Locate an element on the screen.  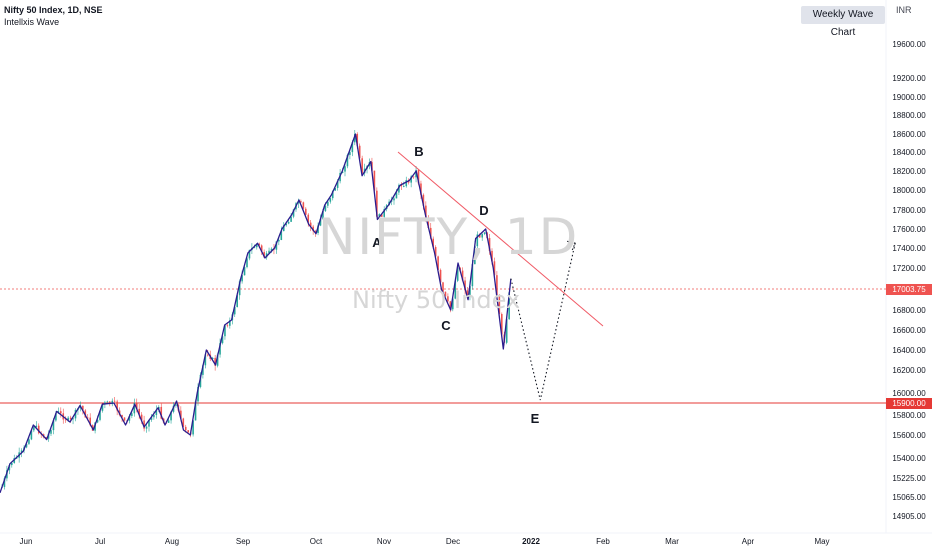
y-tick-label: 16200.00 is located at coordinates (909, 370).